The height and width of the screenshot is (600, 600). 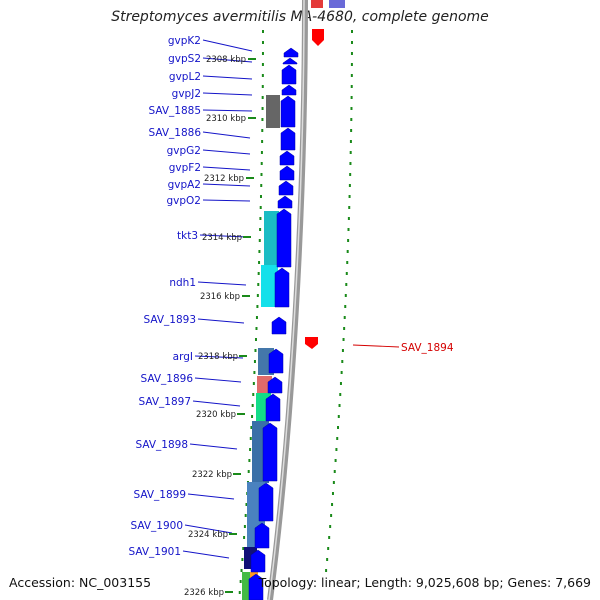 What do you see at coordinates (220, 297) in the screenshot?
I see `ruler-label: 2316 kbp` at bounding box center [220, 297].